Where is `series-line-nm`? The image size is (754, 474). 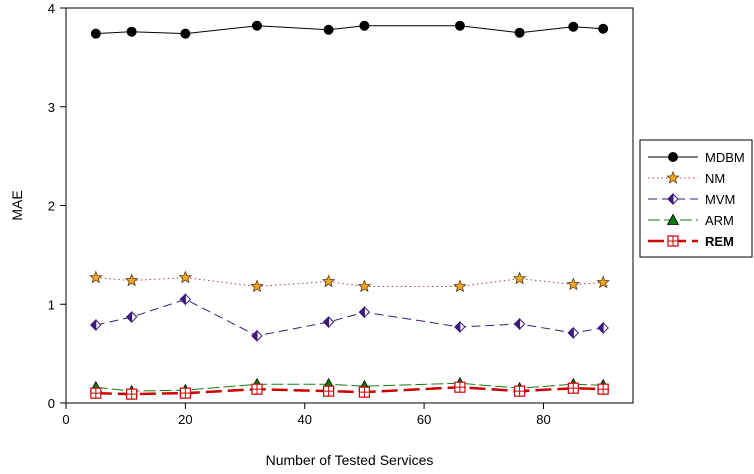 series-line-nm is located at coordinates (349, 282).